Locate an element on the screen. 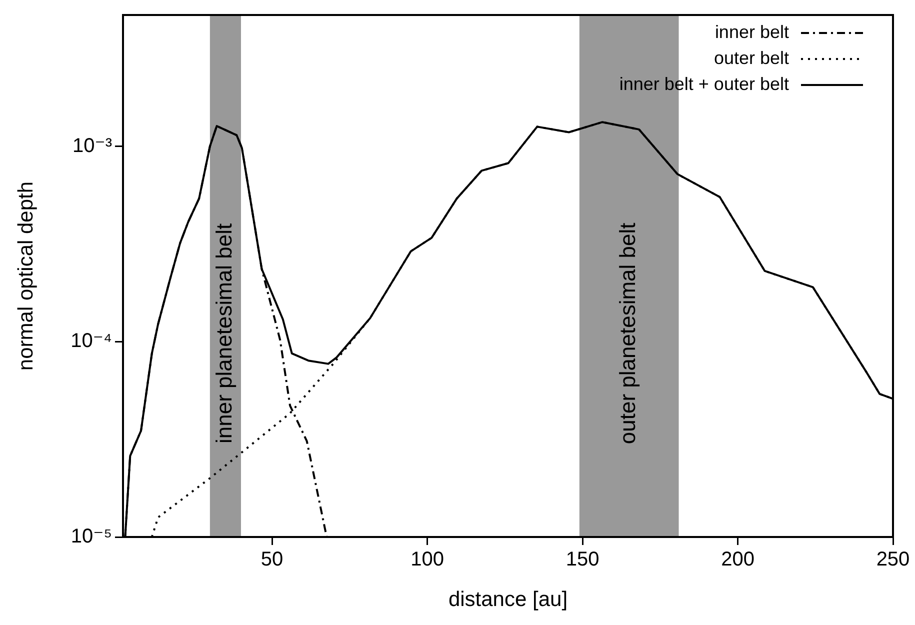 The image size is (915, 625). legend-label: inner belt + outer belt is located at coordinates (704, 84).